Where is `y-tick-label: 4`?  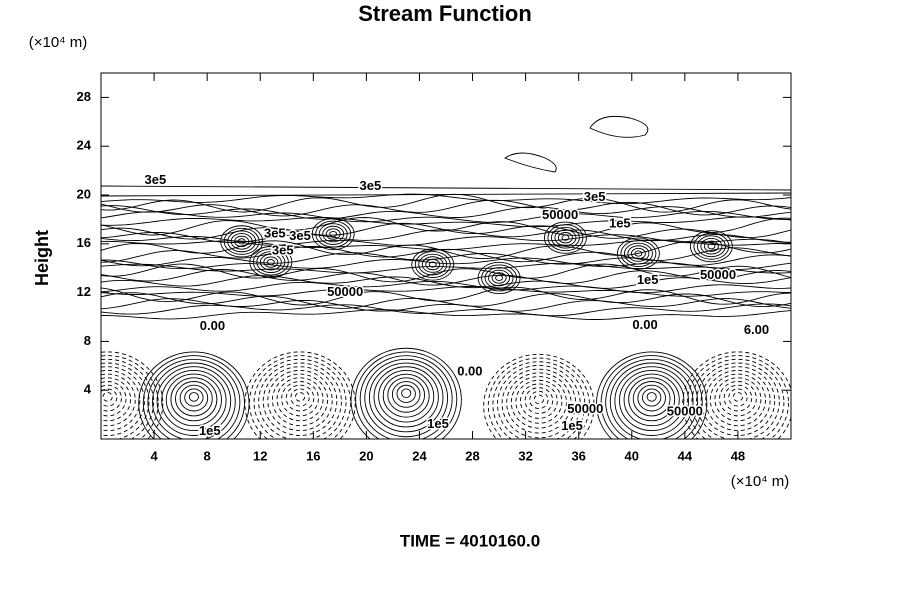 y-tick-label: 4 is located at coordinates (88, 389).